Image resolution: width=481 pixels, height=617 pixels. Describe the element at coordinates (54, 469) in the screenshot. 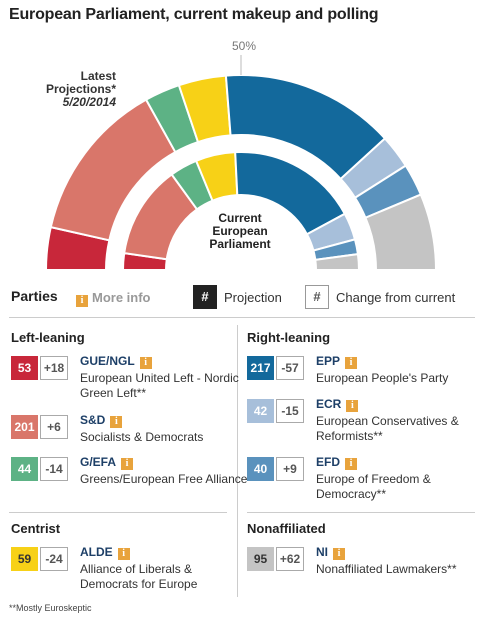

I see `change-value: -14` at that location.